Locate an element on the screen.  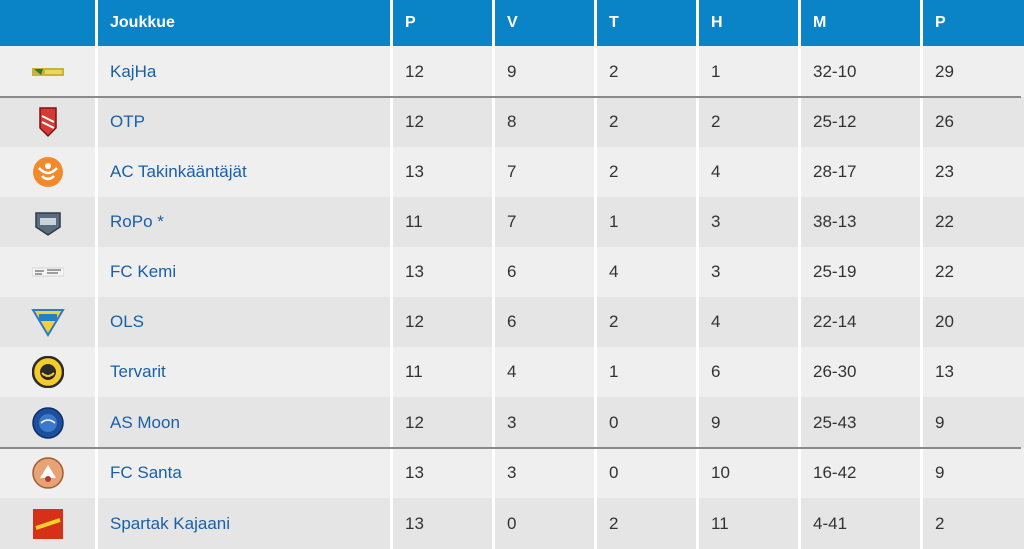
table-row: RoPo * 11 7 1 3 38-13 22 is located at coordinates (512, 222).